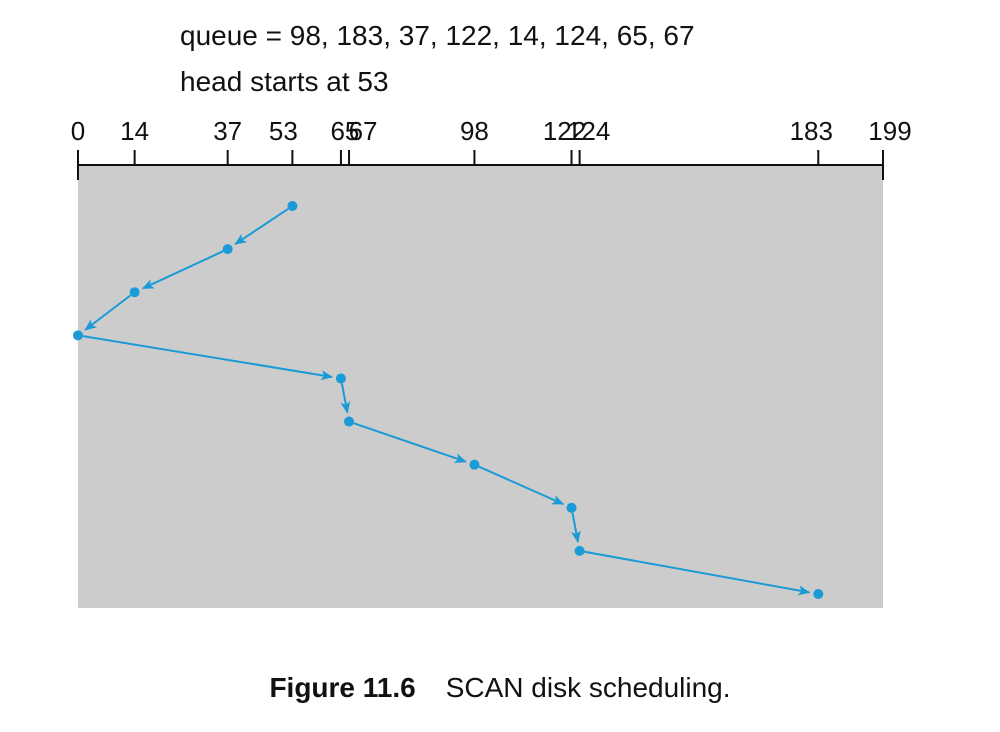 Image resolution: width=1000 pixels, height=732 pixels. What do you see at coordinates (811, 131) in the screenshot?
I see `tick-label: 183` at bounding box center [811, 131].